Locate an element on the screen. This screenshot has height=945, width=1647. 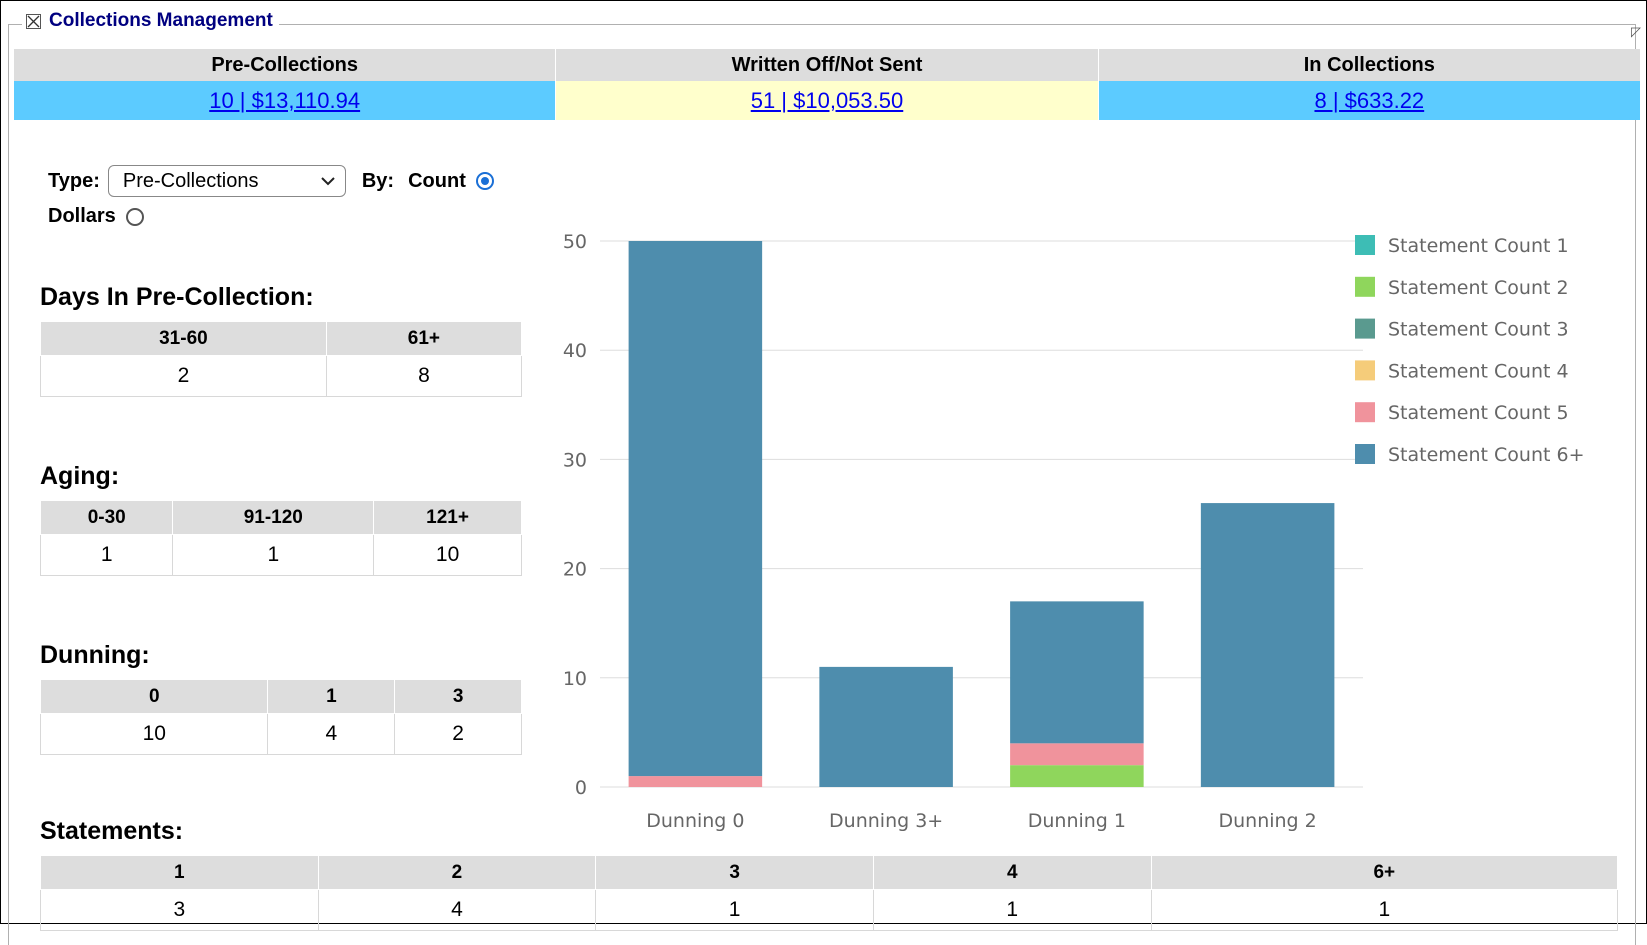
table-header: 91-120 is located at coordinates (273, 517).